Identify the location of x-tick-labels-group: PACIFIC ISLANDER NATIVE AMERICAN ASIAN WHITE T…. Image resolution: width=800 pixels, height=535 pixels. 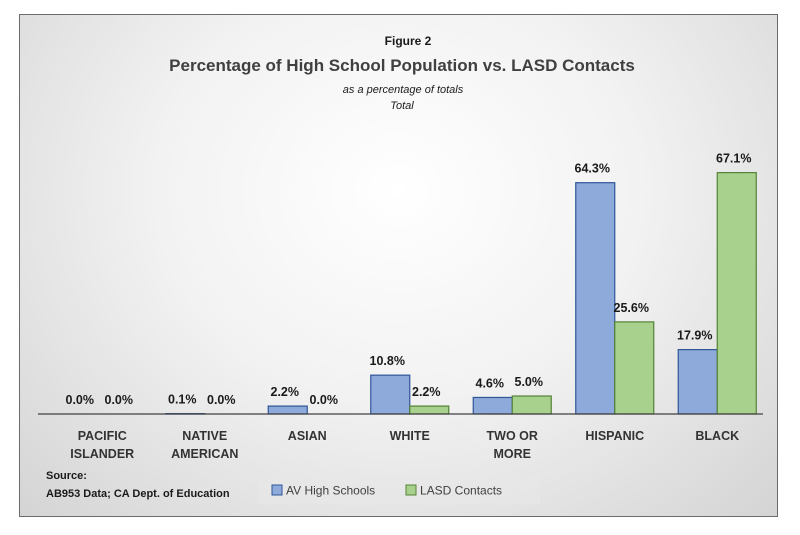
(404, 445).